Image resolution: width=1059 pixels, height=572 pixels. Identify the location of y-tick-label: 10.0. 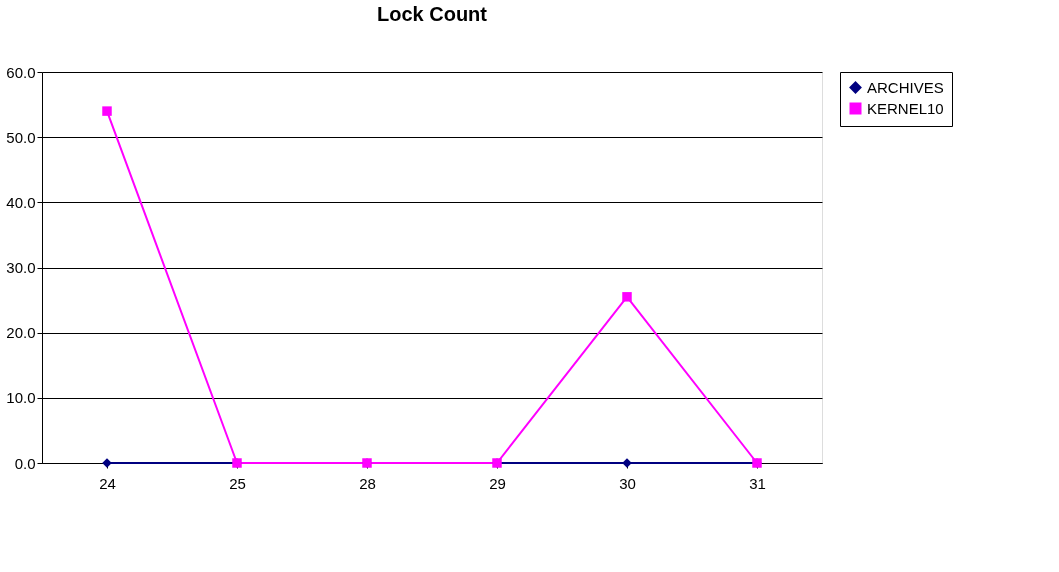
(21, 398).